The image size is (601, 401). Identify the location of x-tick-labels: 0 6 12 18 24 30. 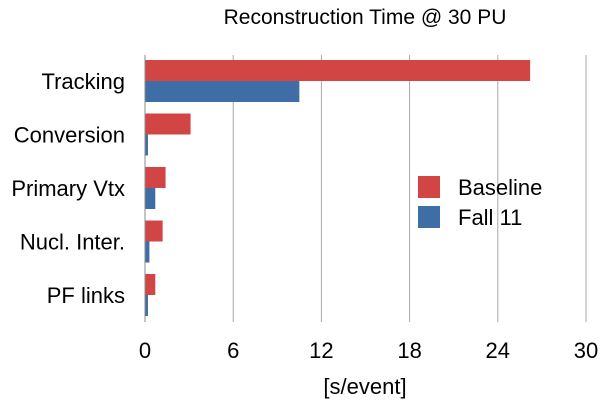
(368, 350).